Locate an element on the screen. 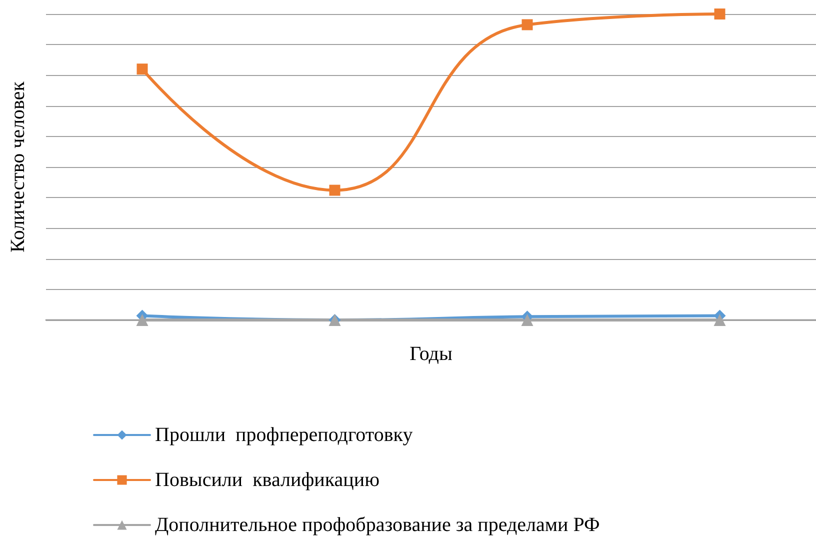 This screenshot has width=816, height=541. legend-label: Прошли профпереподготовку is located at coordinates (284, 435).